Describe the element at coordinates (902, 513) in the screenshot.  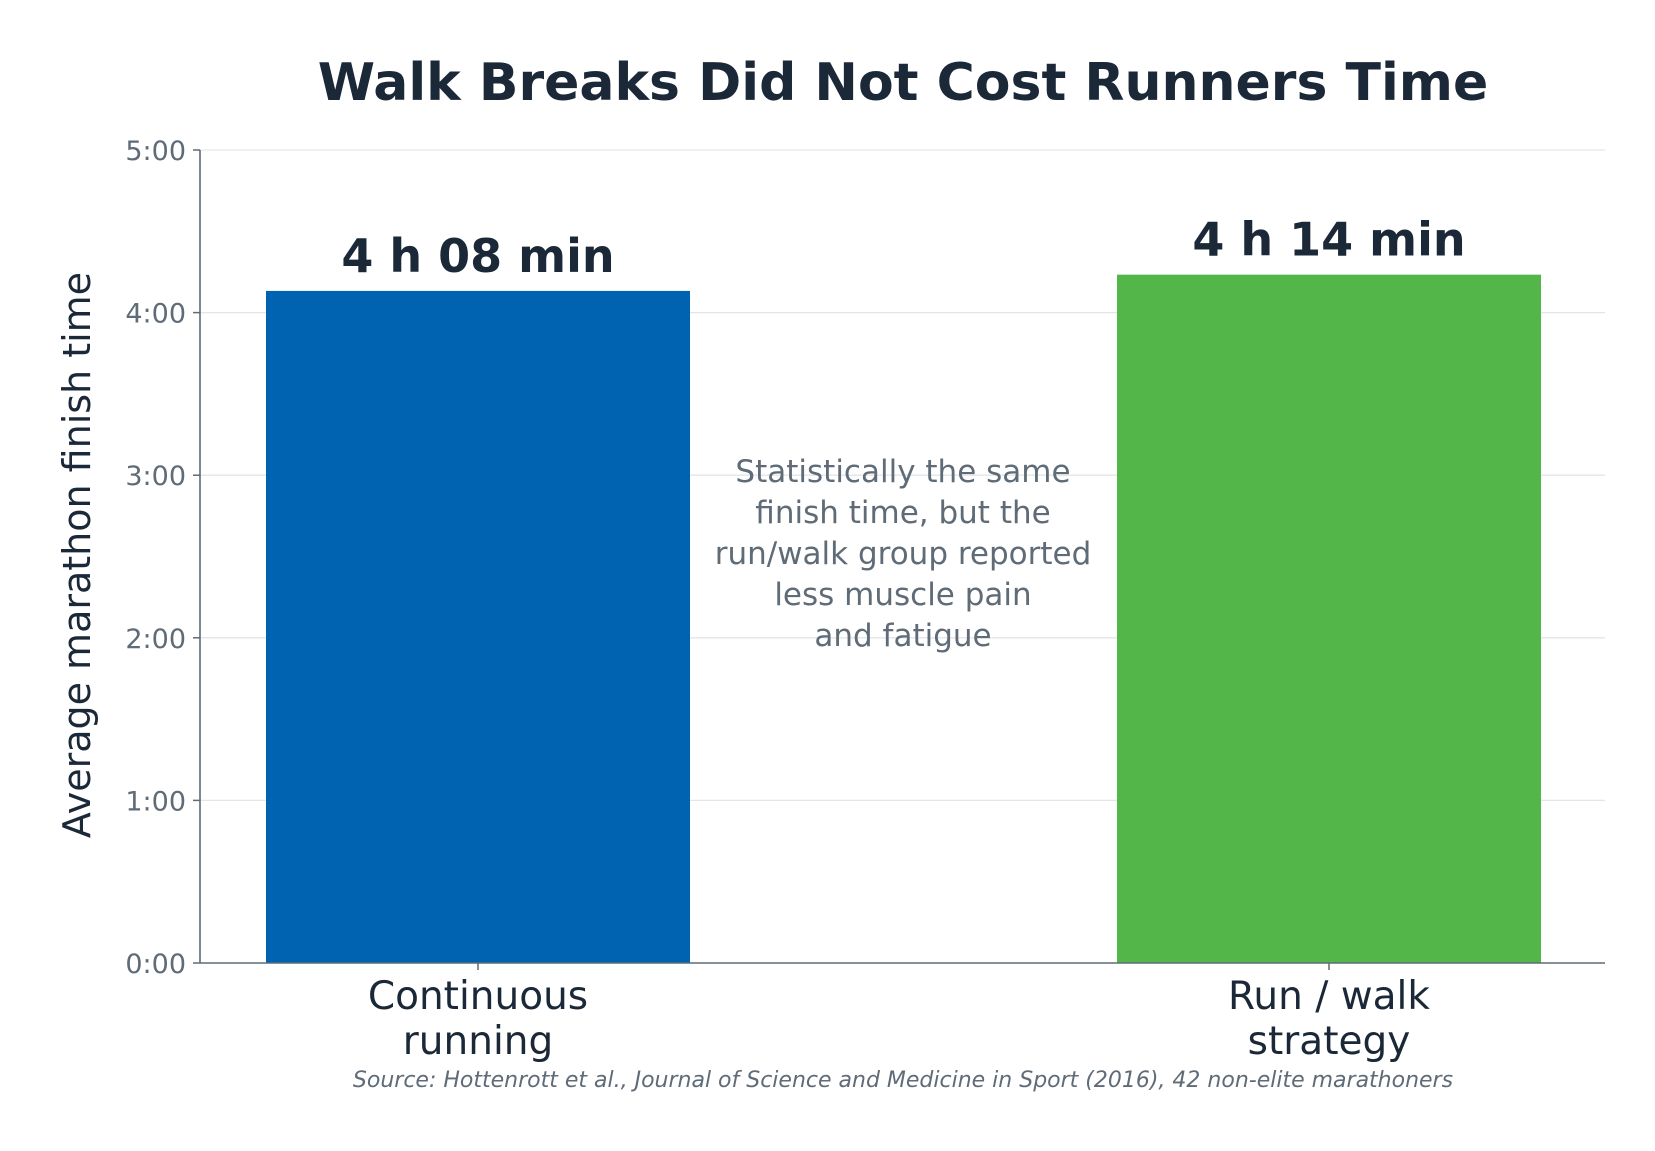
I see `annotation-line: finish time, but the` at that location.